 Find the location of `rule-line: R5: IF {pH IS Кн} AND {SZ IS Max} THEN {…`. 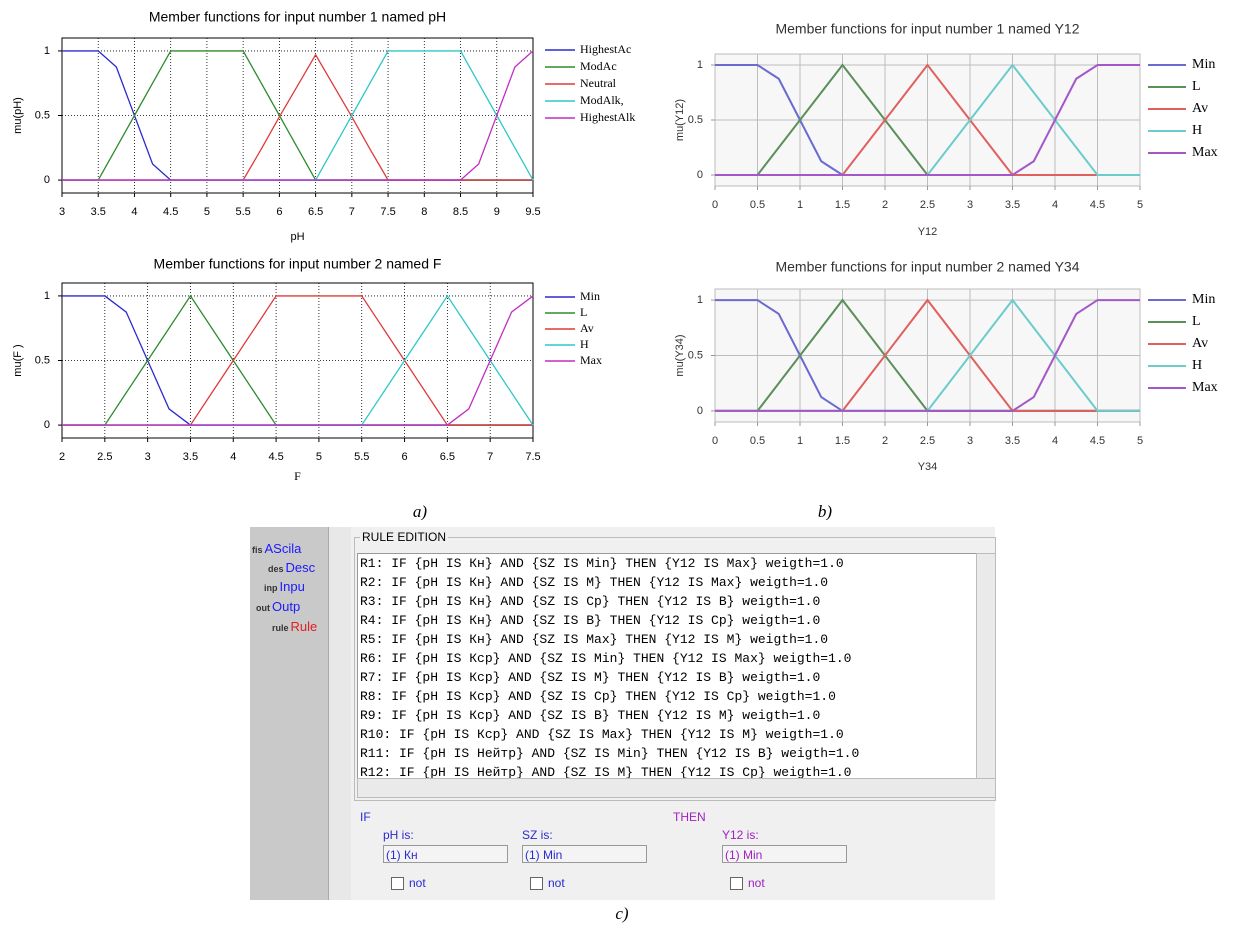

rule-line: R5: IF {pH IS Кн} AND {SZ IS Max} THEN {… is located at coordinates (594, 639).